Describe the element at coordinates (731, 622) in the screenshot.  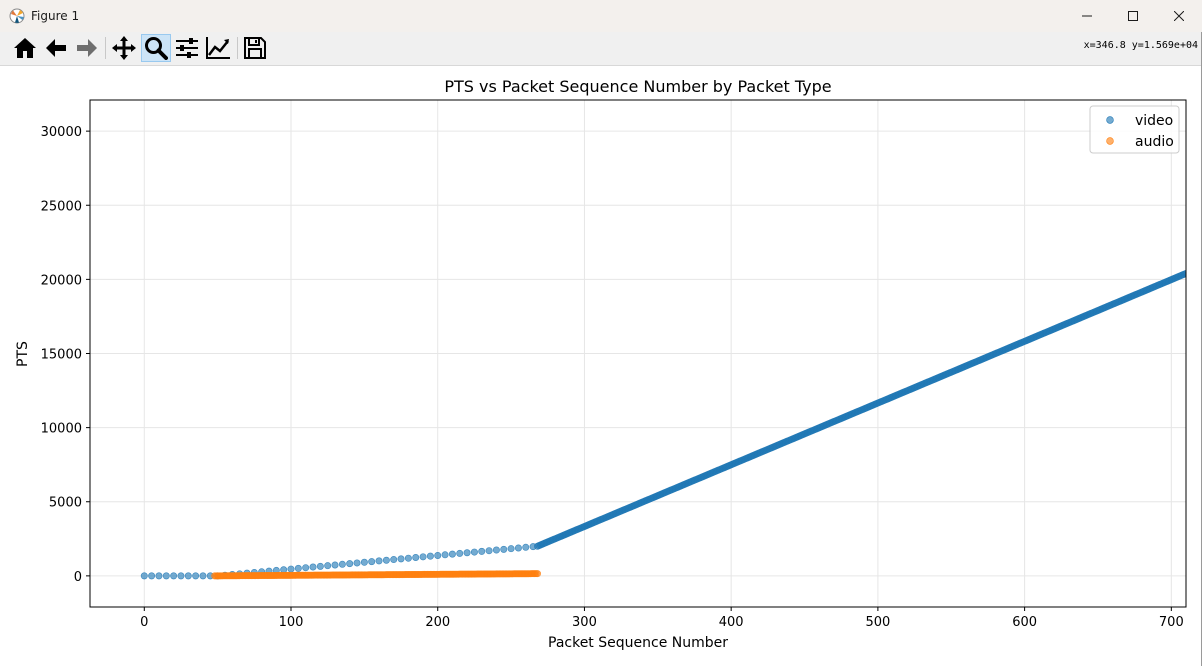
I see `x-tick-label: 400` at that location.